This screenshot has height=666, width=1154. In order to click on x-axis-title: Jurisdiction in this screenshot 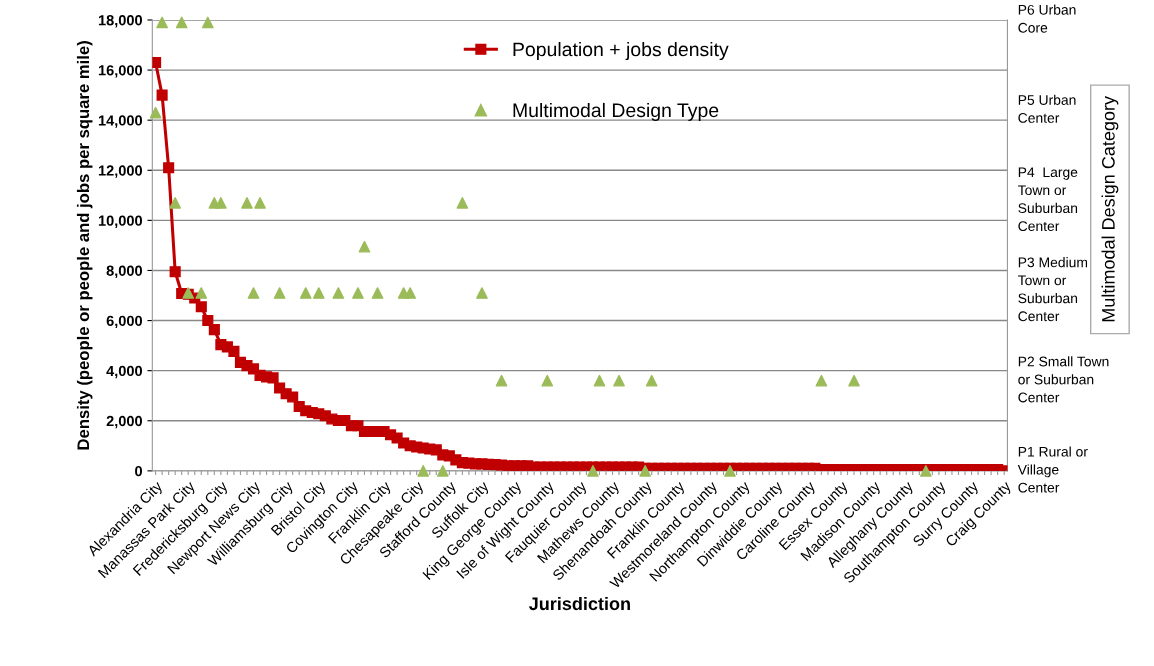, I will do `click(579, 603)`.